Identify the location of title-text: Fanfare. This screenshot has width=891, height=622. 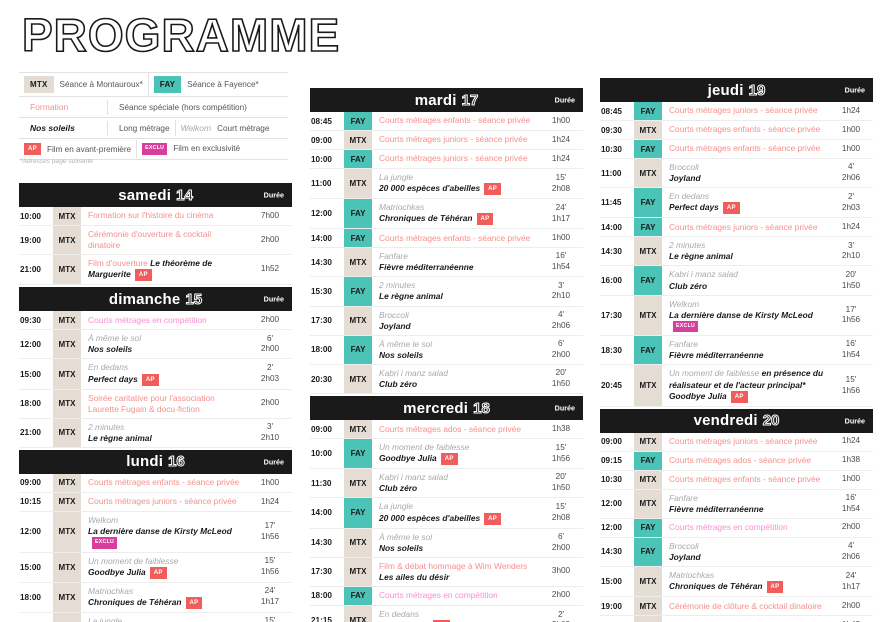
(683, 344).